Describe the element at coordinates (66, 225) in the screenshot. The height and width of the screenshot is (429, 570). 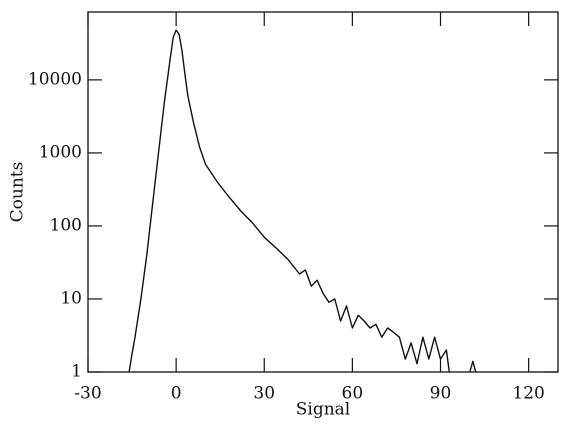
I see `y-tick-label: 100` at that location.